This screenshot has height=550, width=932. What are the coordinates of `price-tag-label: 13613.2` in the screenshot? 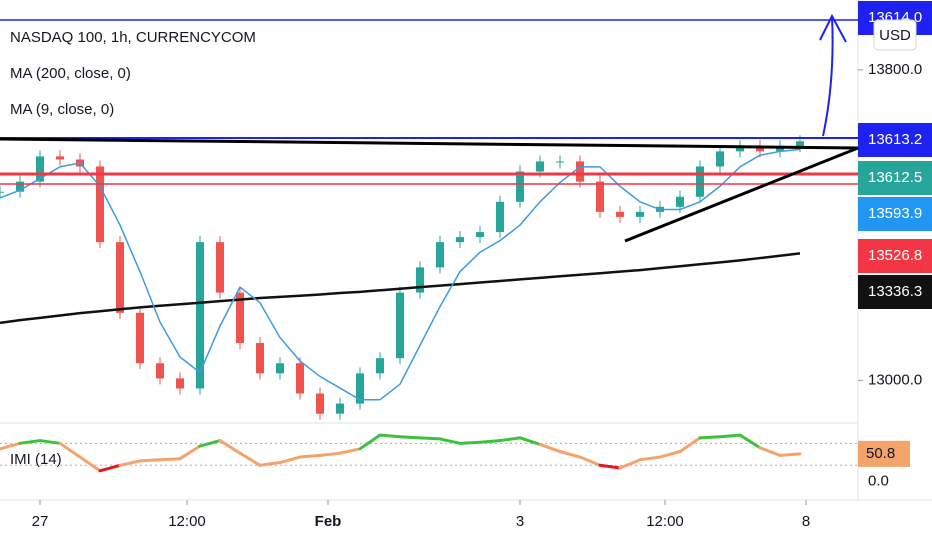 It's located at (895, 139).